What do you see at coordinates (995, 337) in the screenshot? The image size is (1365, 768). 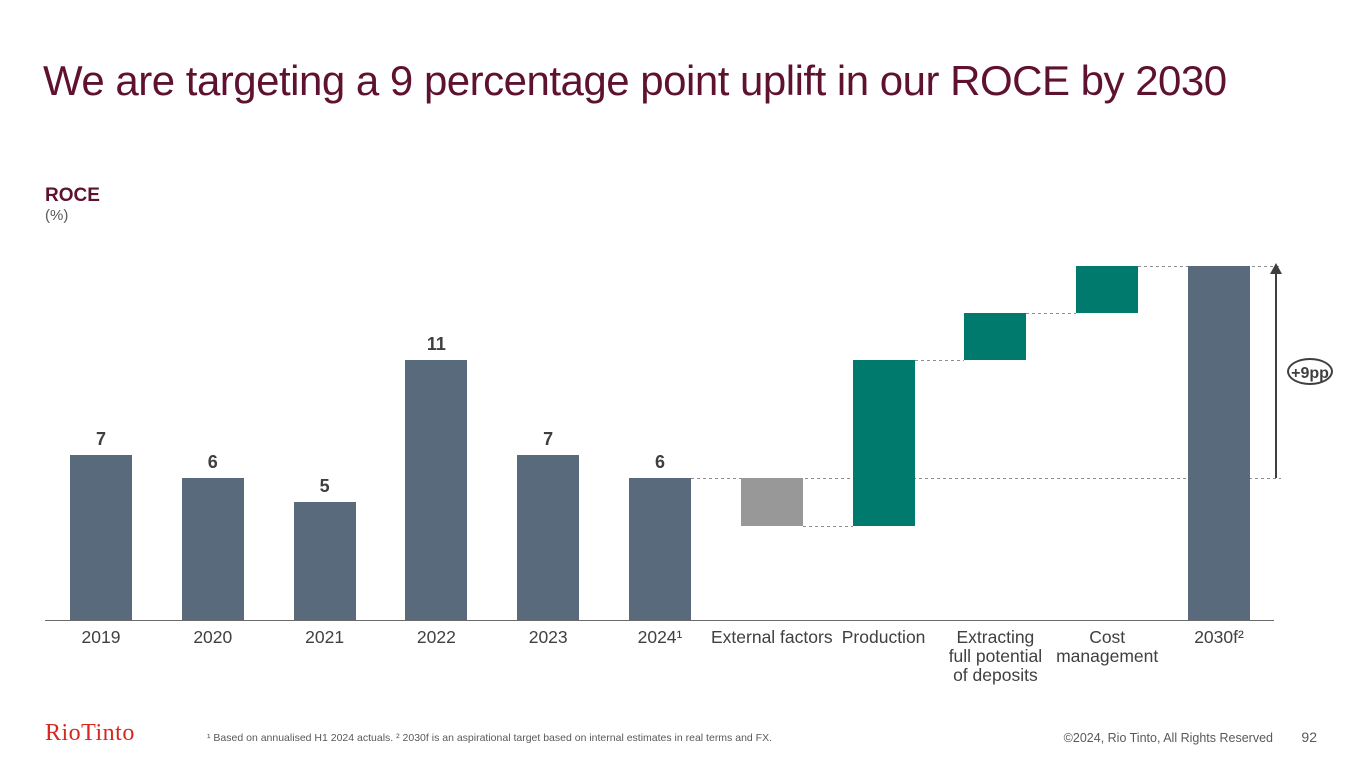 I see `bar-extracting-full-potential-of-deposits` at bounding box center [995, 337].